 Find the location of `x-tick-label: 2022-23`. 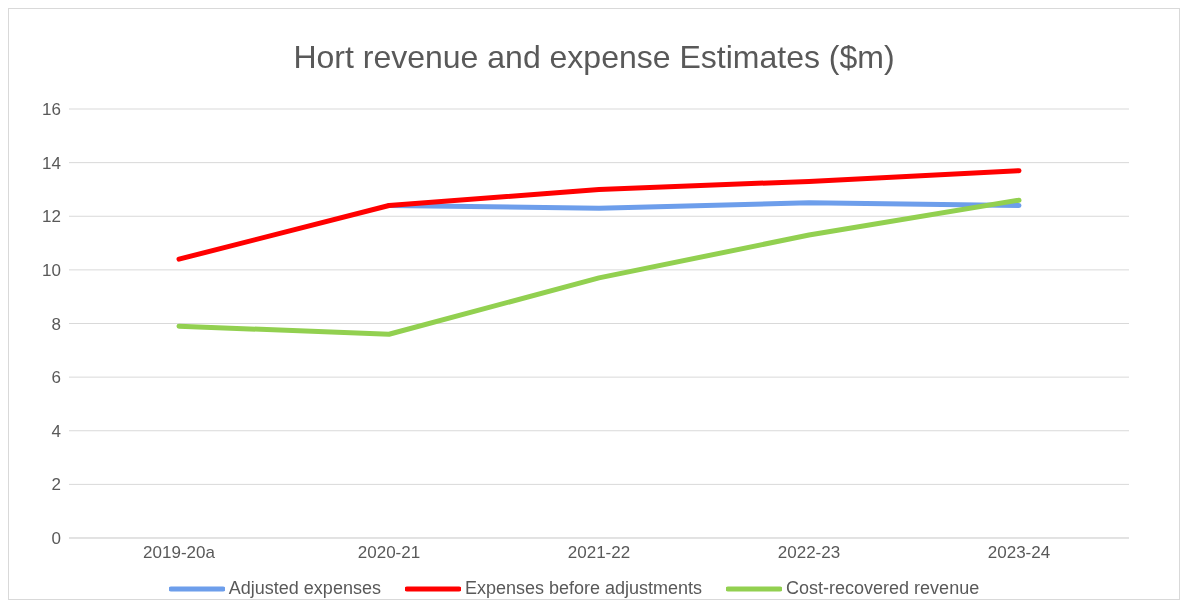

x-tick-label: 2022-23 is located at coordinates (809, 553).